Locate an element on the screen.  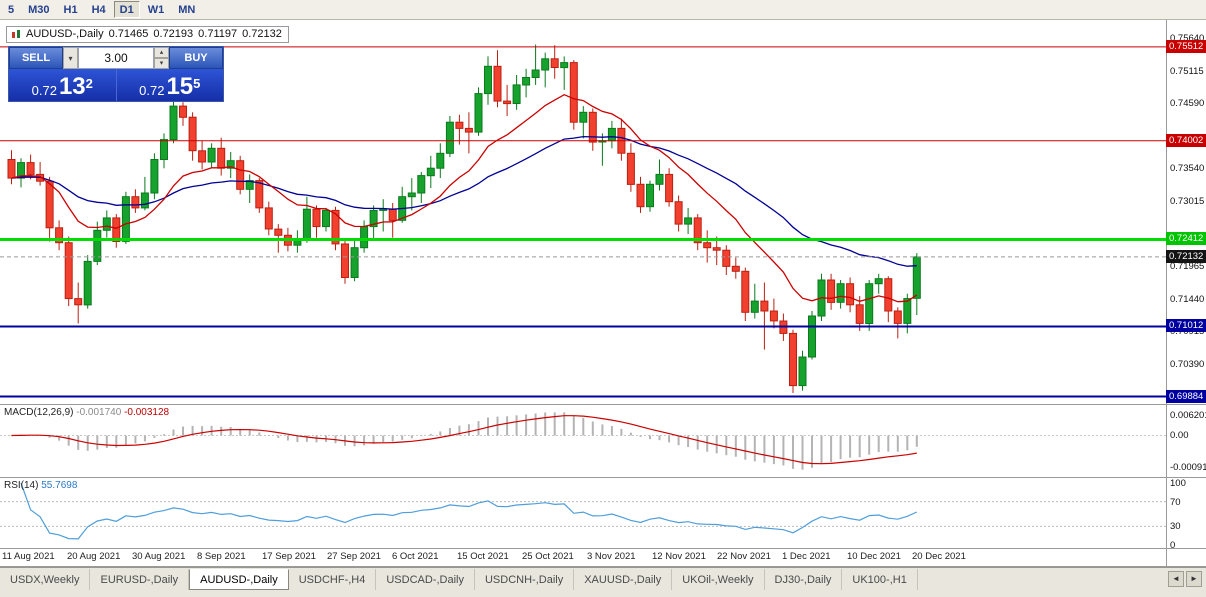
price-line-badge: 0.71012 is located at coordinates (1186, 326).